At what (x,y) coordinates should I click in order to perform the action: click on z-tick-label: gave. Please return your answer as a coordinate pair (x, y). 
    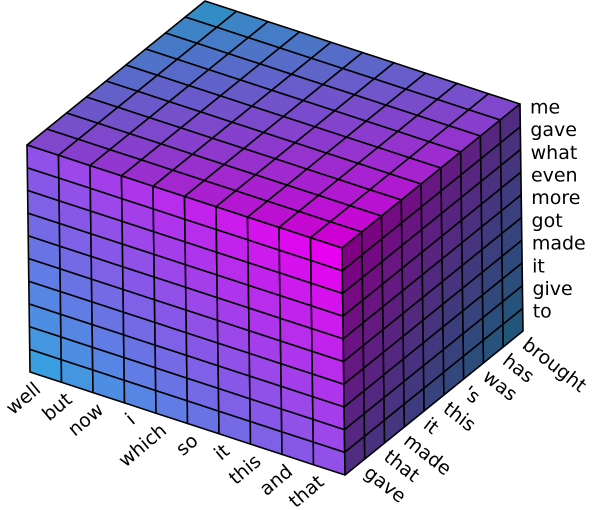
    Looking at the image, I should click on (553, 130).